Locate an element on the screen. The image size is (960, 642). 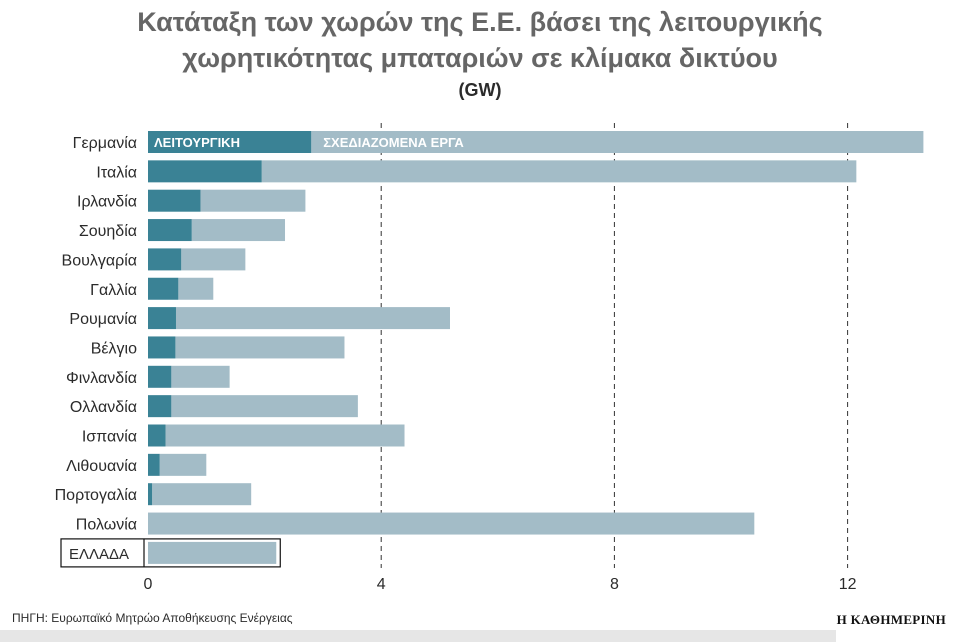
category-label: Σουηδία is located at coordinates (108, 231).